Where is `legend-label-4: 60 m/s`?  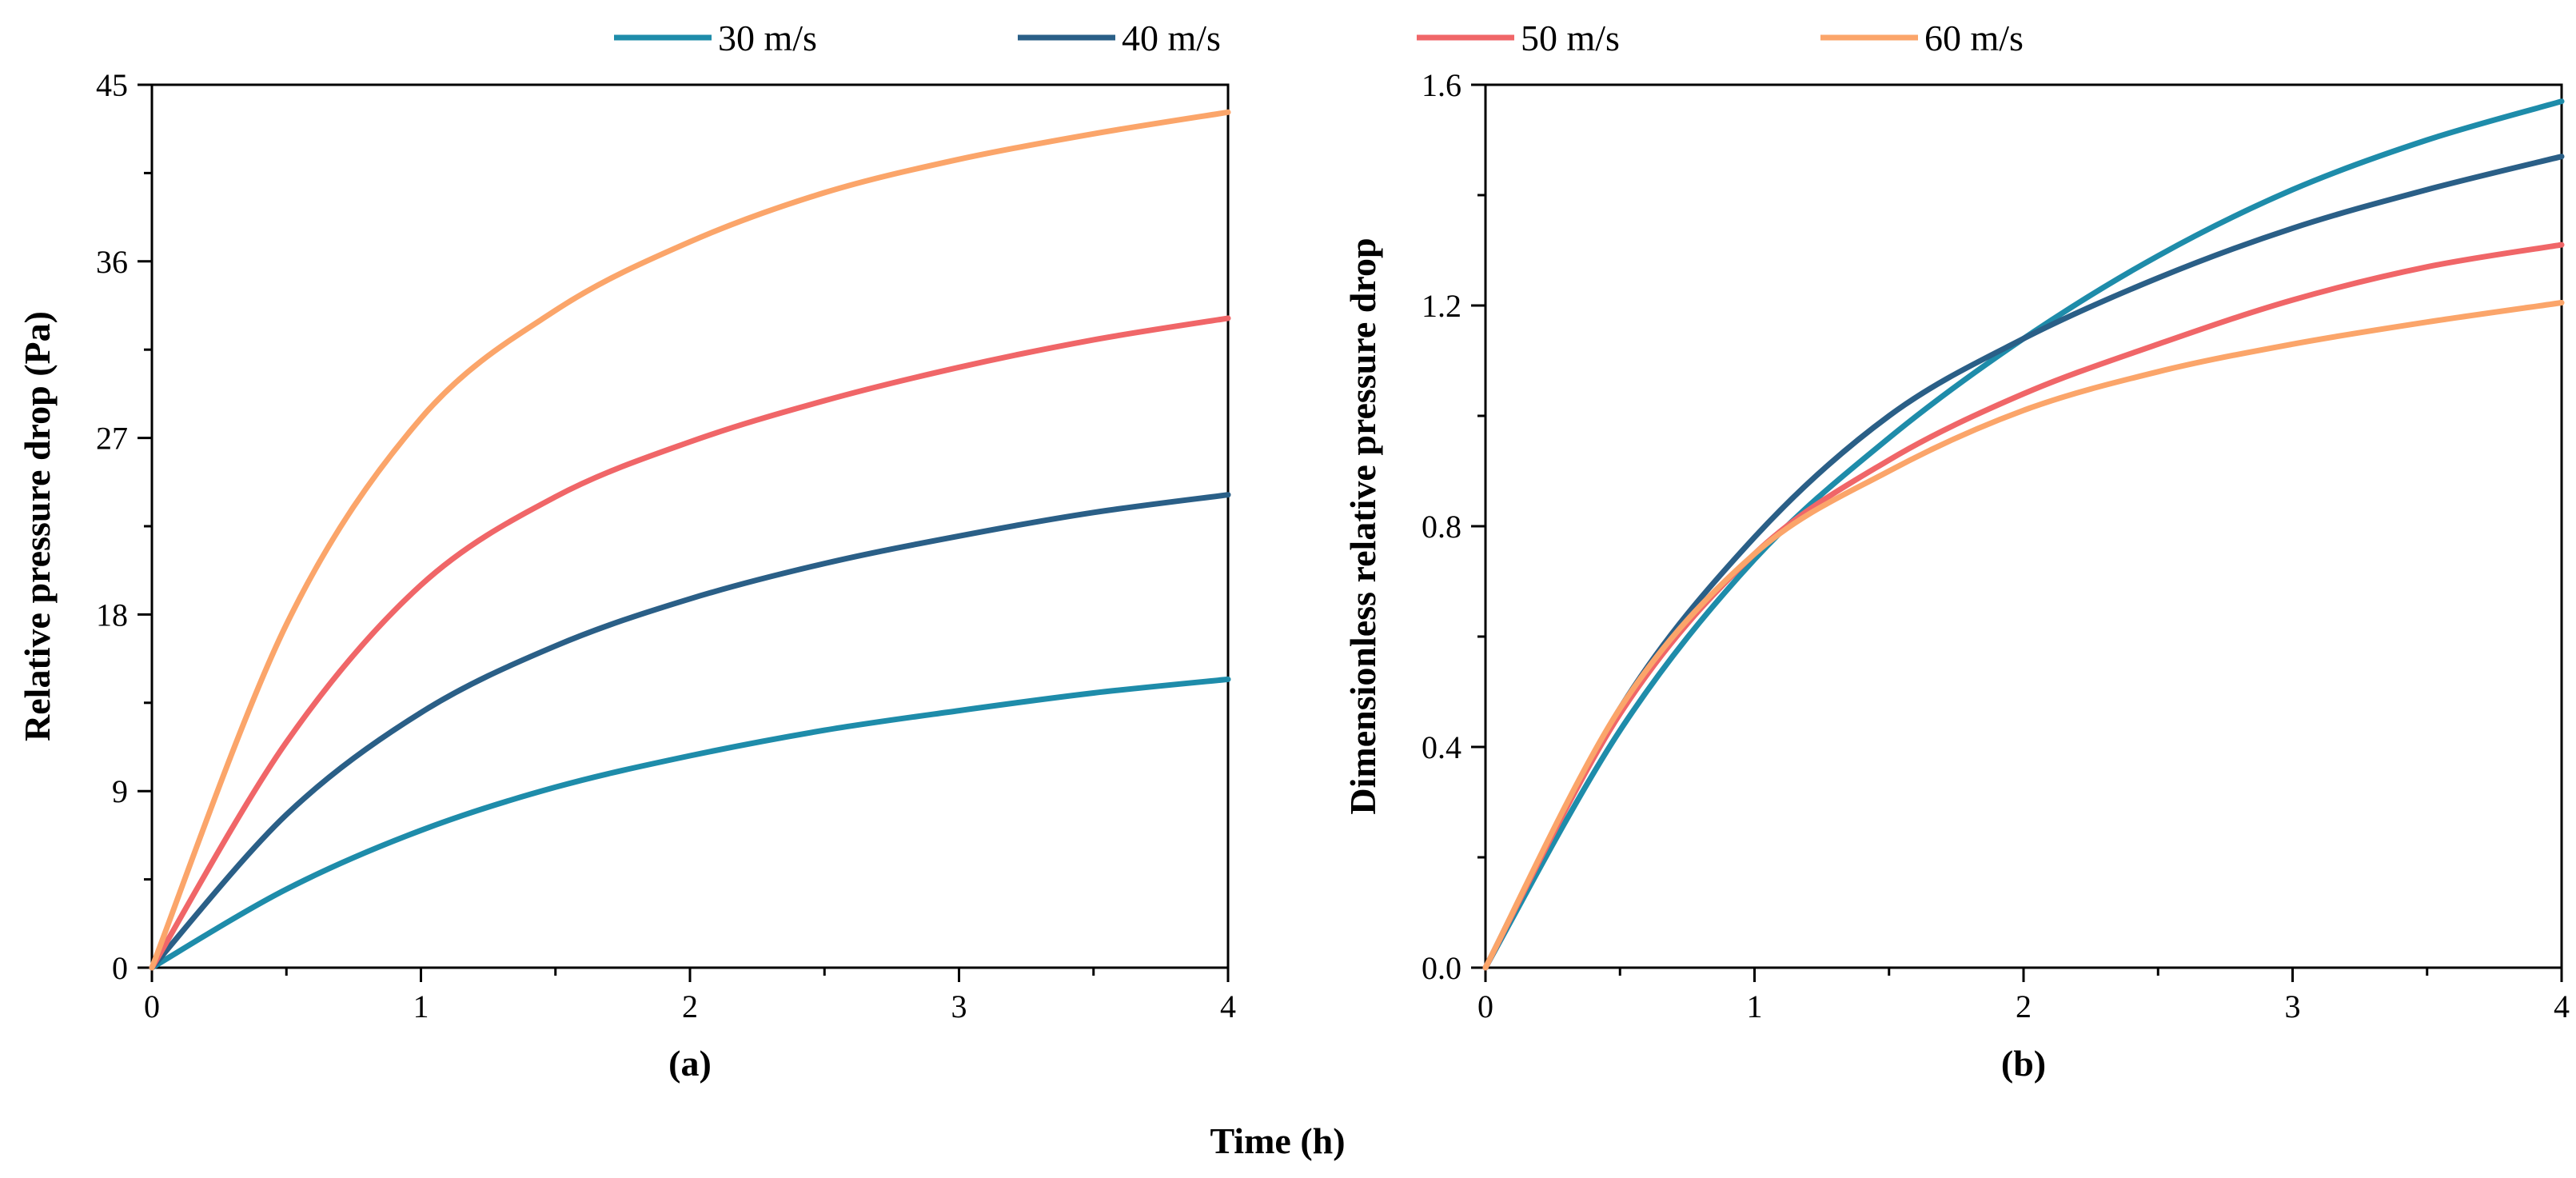
legend-label-4: 60 m/s is located at coordinates (1974, 38).